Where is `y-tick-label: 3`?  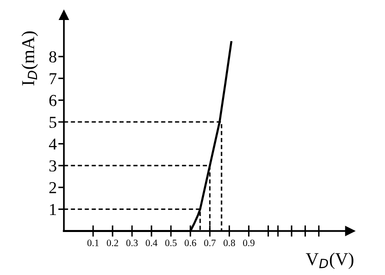 y-tick-label: 3 is located at coordinates (52, 166).